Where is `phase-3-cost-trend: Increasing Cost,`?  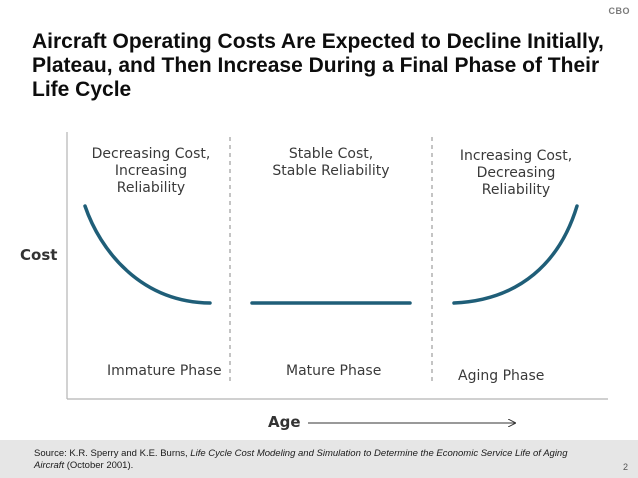 phase-3-cost-trend: Increasing Cost, is located at coordinates (516, 156).